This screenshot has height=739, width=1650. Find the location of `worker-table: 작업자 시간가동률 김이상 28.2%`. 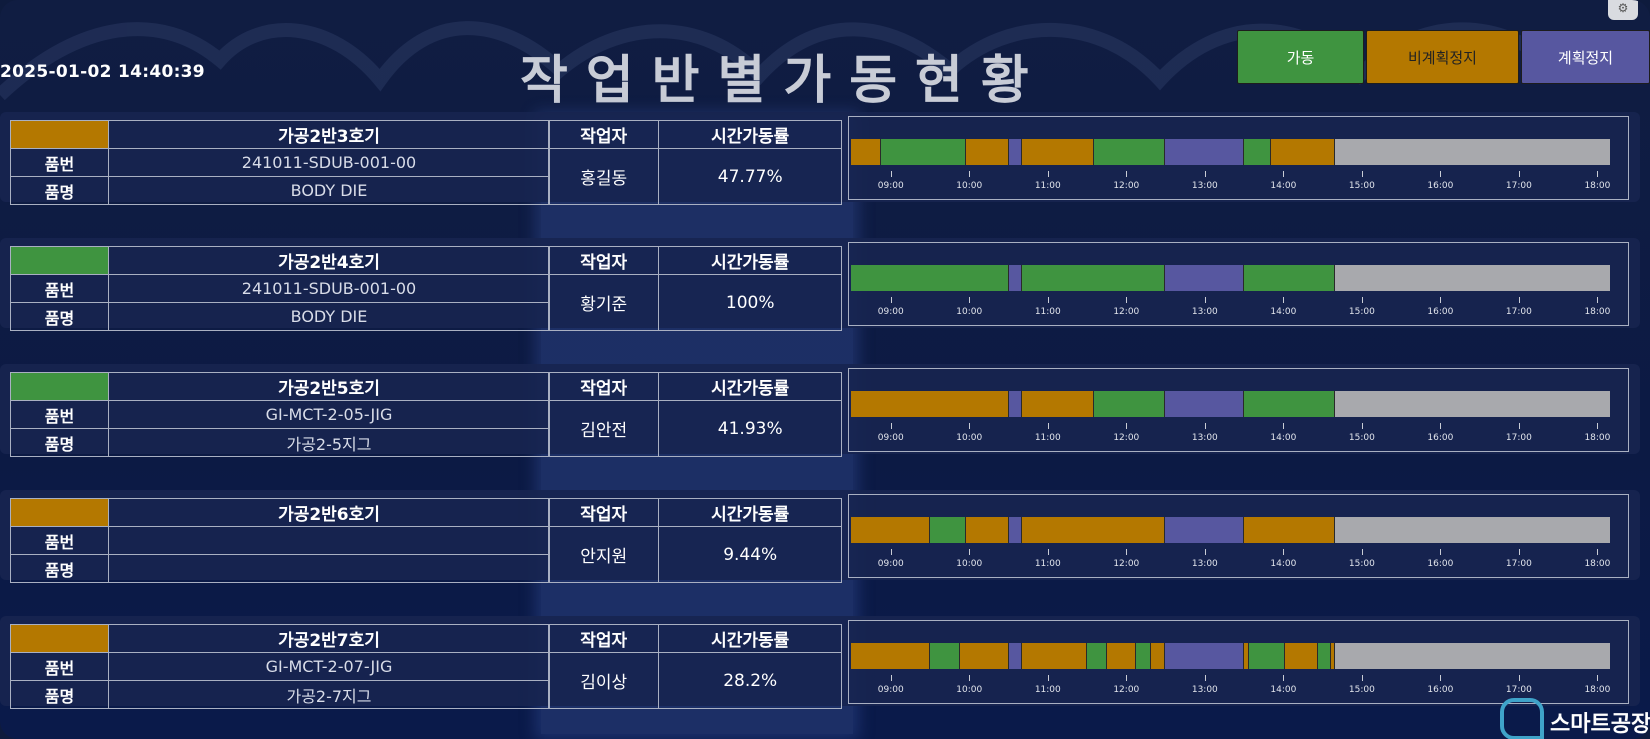

worker-table: 작업자 시간가동률 김이상 28.2% is located at coordinates (694, 666).